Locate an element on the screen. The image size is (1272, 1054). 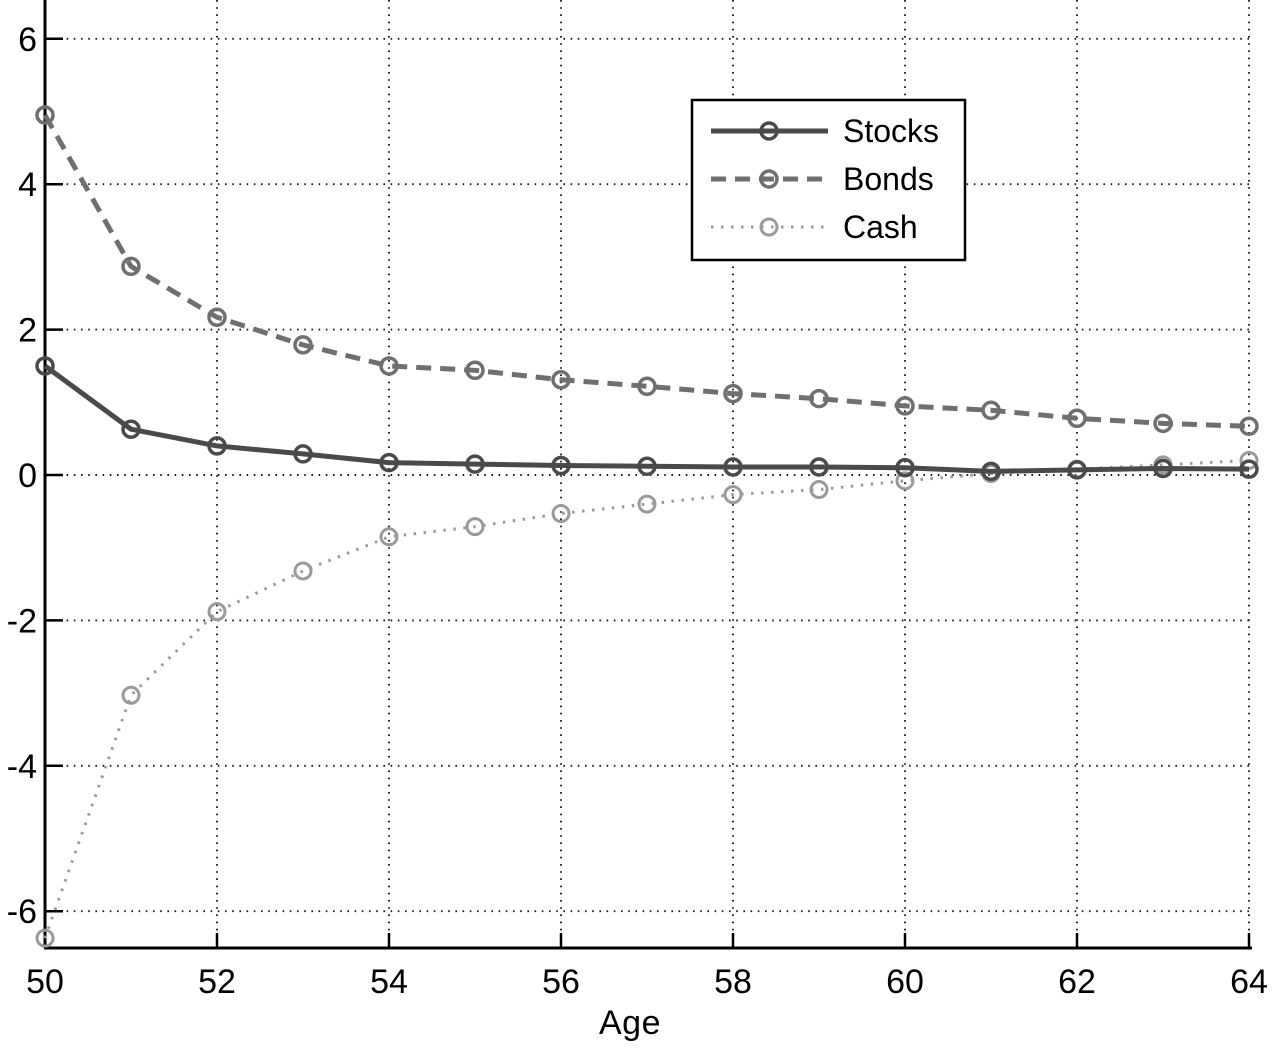
legend-marker-bonds is located at coordinates (769, 179).